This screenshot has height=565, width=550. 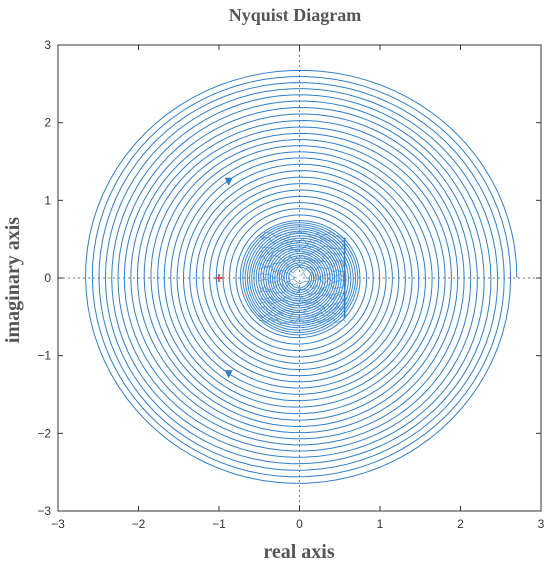 I want to click on critical-point-marker, so click(x=258, y=278).